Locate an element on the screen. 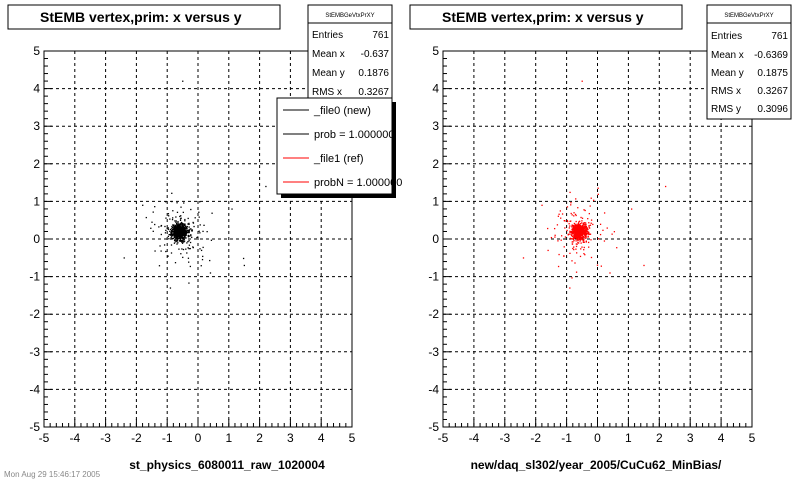  stats-label: Mean y is located at coordinates (328, 73).